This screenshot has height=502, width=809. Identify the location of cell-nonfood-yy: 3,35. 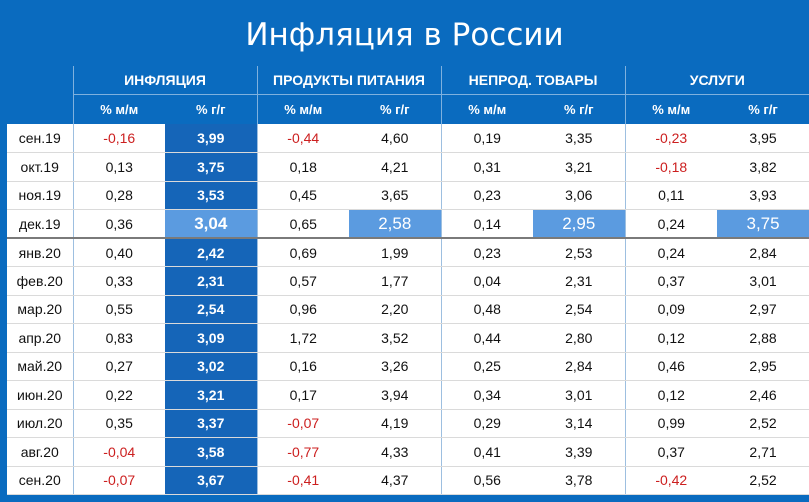
(579, 138).